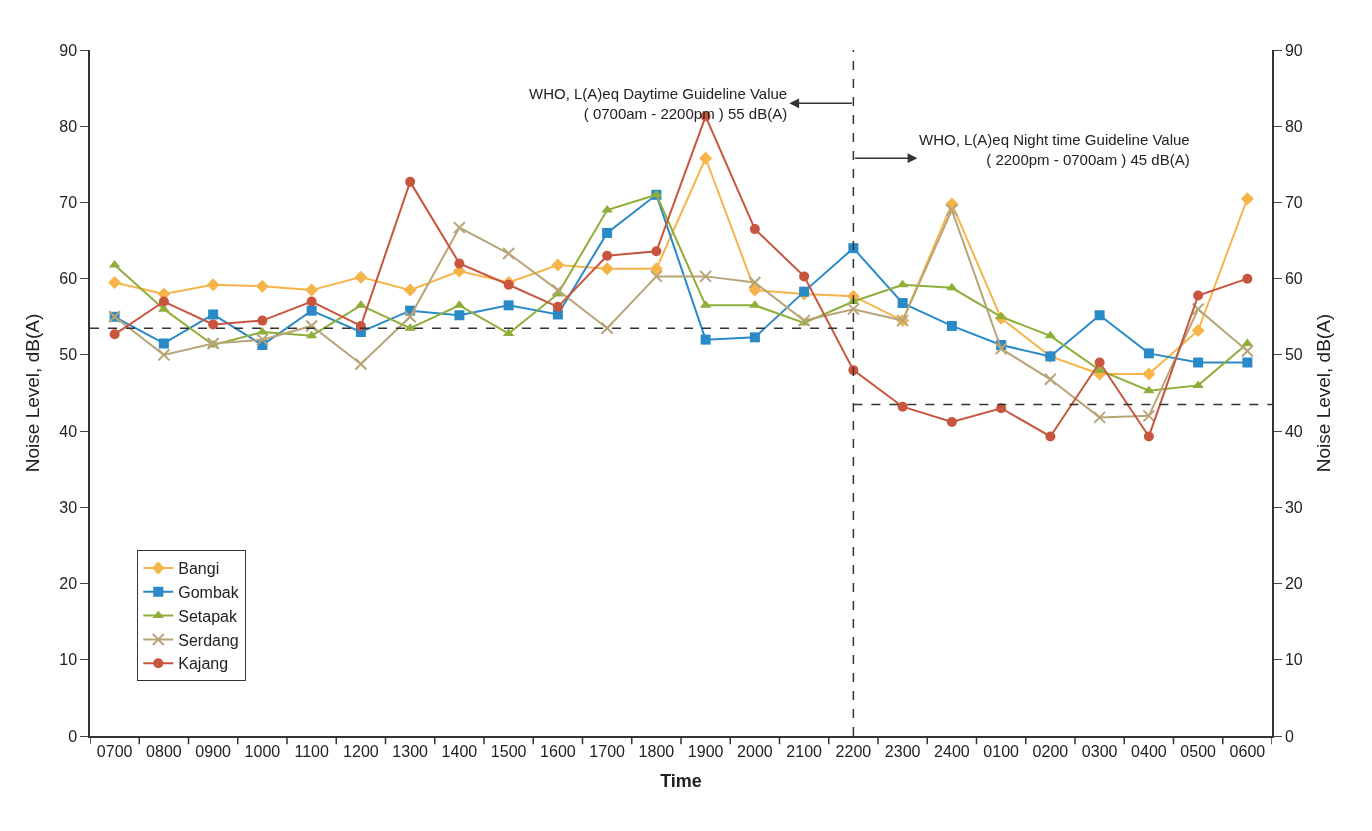  Describe the element at coordinates (68, 126) in the screenshot. I see `y-tick-label: 80` at that location.